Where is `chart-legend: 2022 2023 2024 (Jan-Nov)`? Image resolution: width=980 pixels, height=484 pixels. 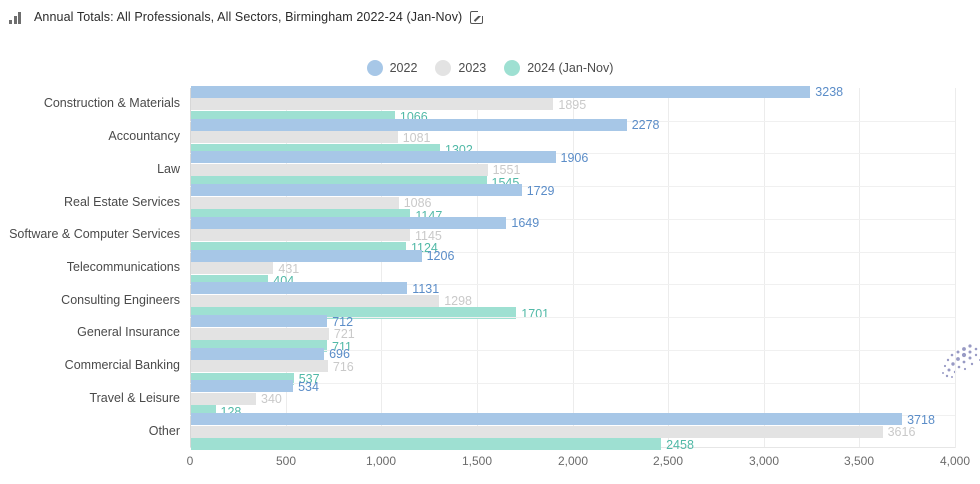 chart-legend: 2022 2023 2024 (Jan-Nov) is located at coordinates (490, 68).